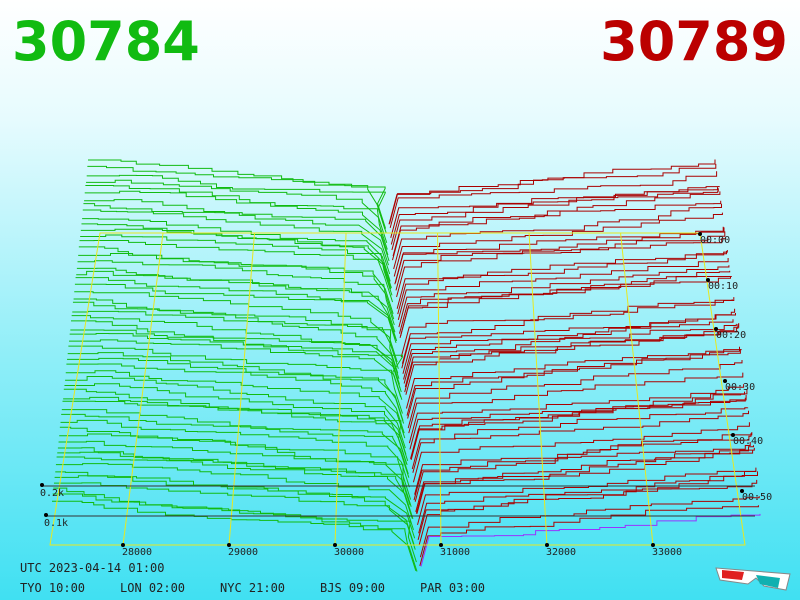 The width and height of the screenshot is (800, 600). What do you see at coordinates (753, 579) in the screenshot?
I see `glasses-icon` at bounding box center [753, 579].